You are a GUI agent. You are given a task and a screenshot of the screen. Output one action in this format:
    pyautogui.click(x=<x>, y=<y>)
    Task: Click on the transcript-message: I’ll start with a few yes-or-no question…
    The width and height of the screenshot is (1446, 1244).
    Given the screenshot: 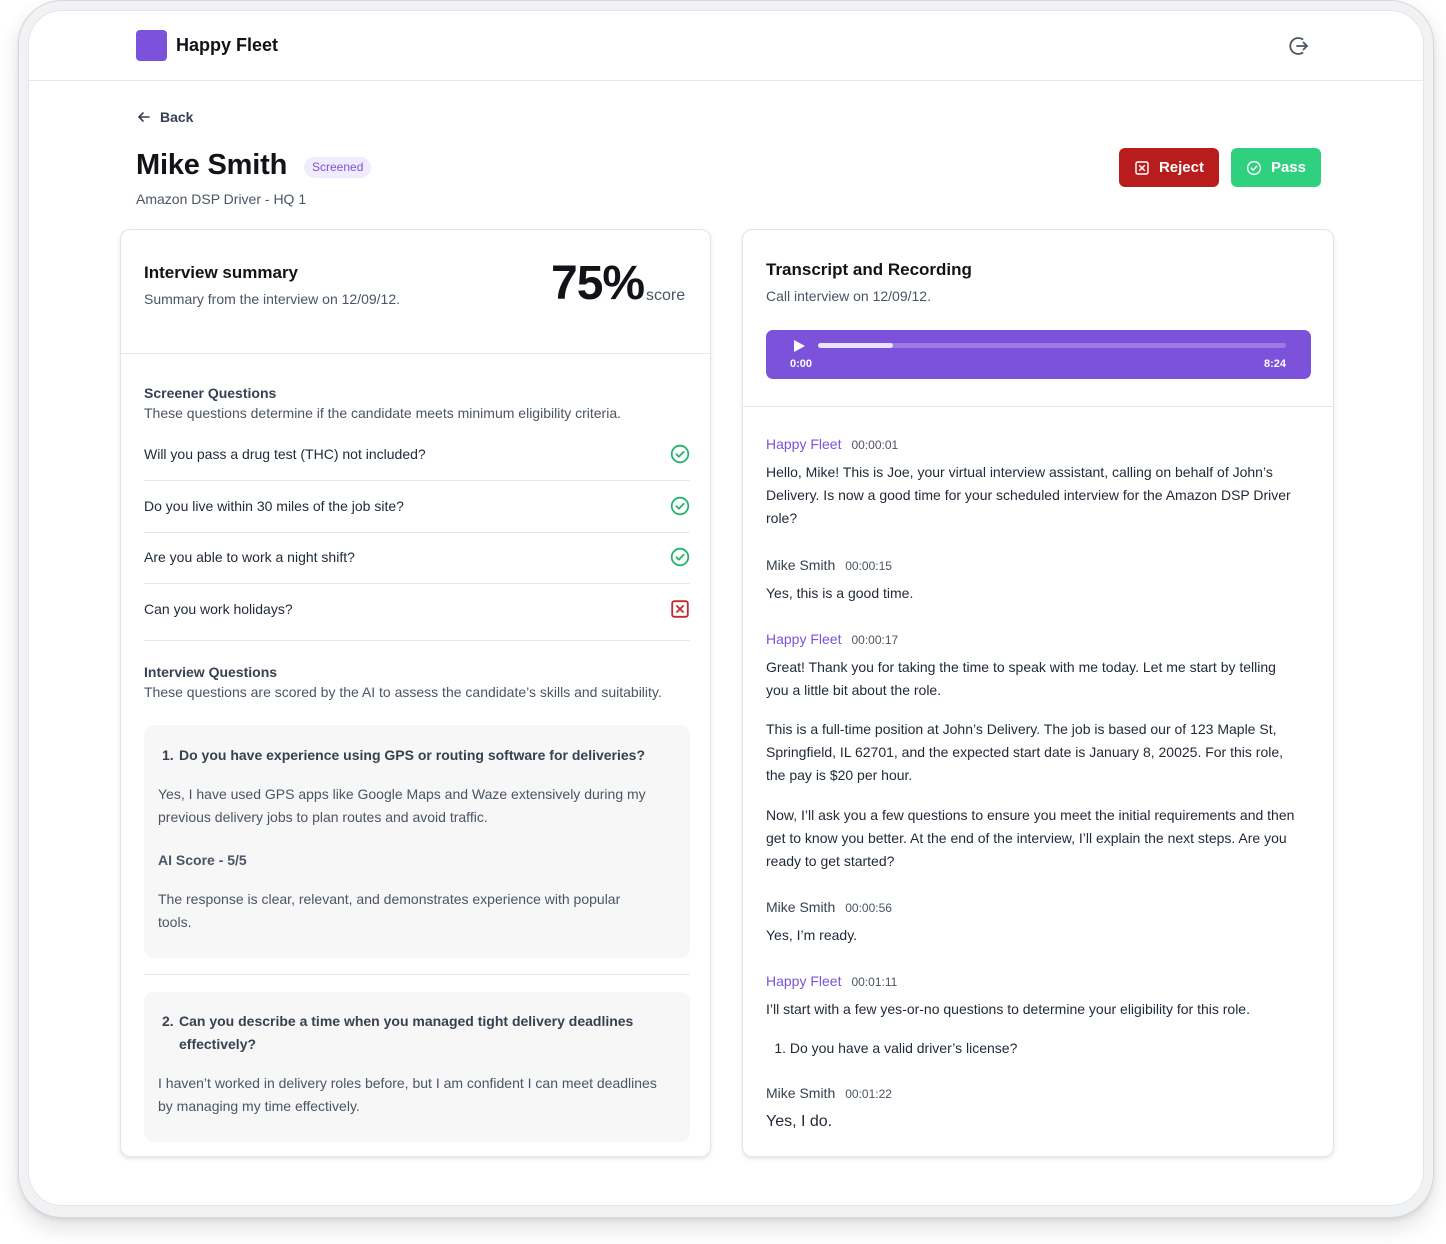 What is the action you would take?
    pyautogui.click(x=1008, y=1009)
    